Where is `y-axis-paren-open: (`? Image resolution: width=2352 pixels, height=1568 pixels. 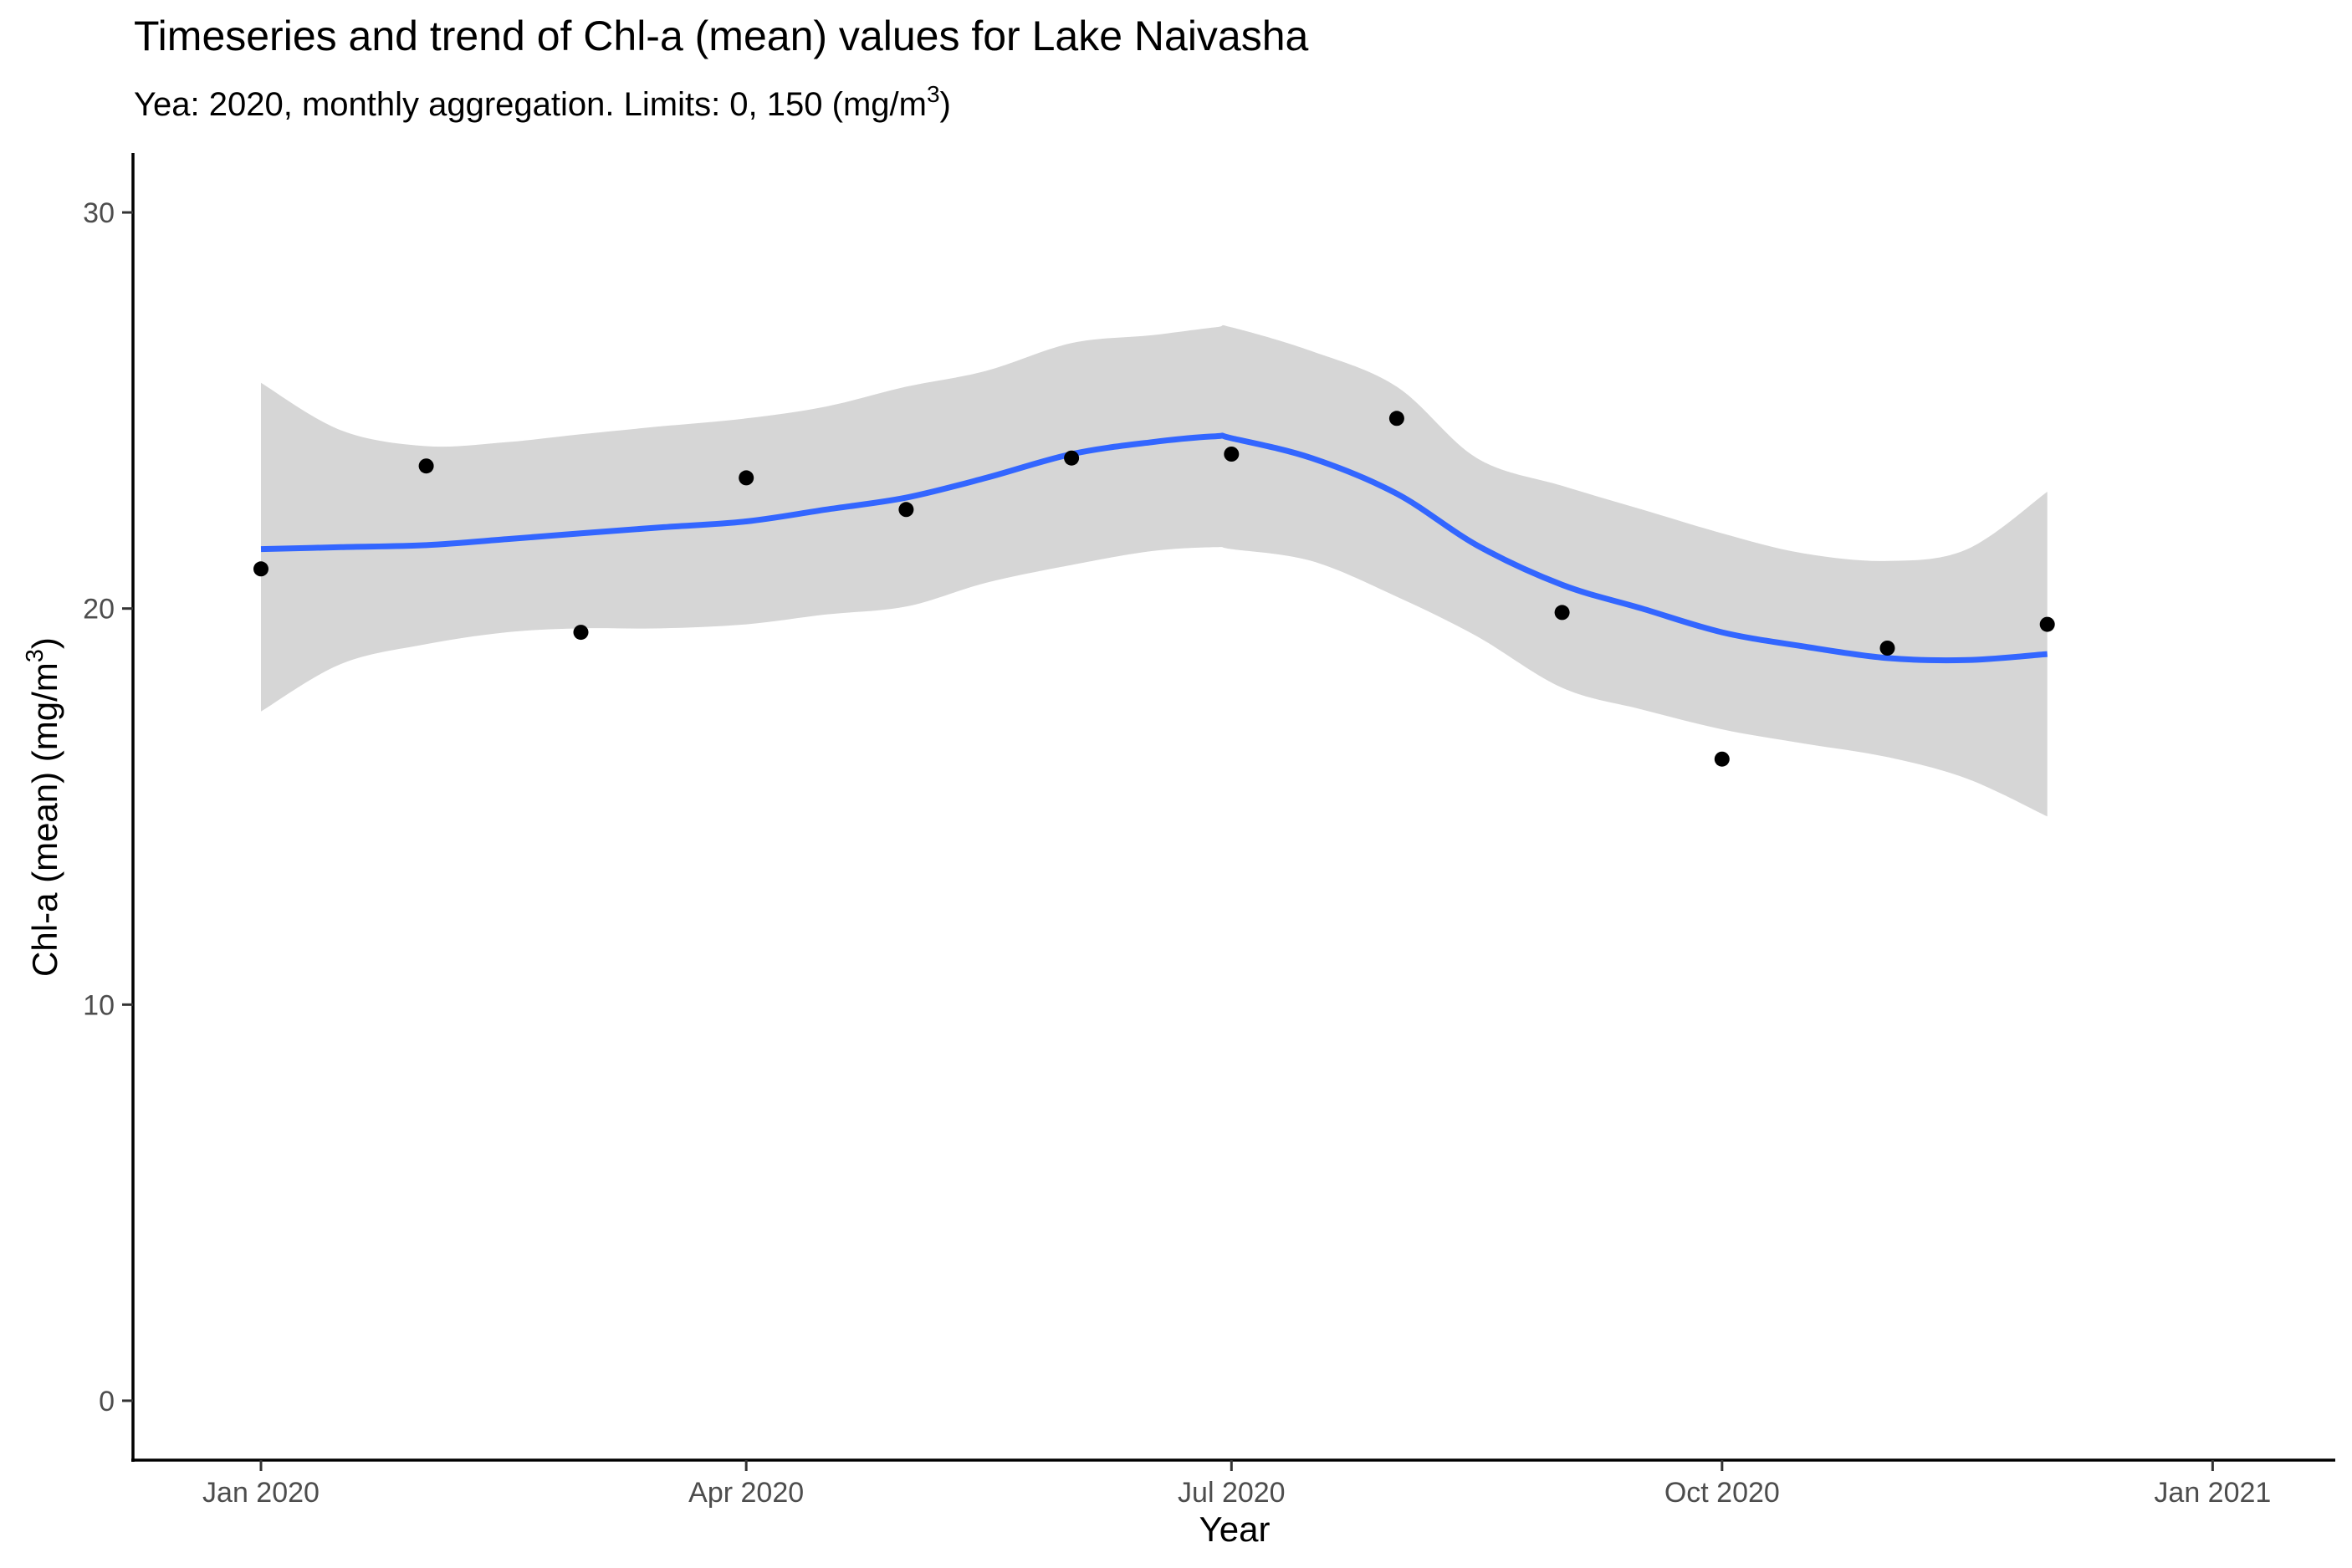
y-axis-paren-open: ( is located at coordinates (44, 756).